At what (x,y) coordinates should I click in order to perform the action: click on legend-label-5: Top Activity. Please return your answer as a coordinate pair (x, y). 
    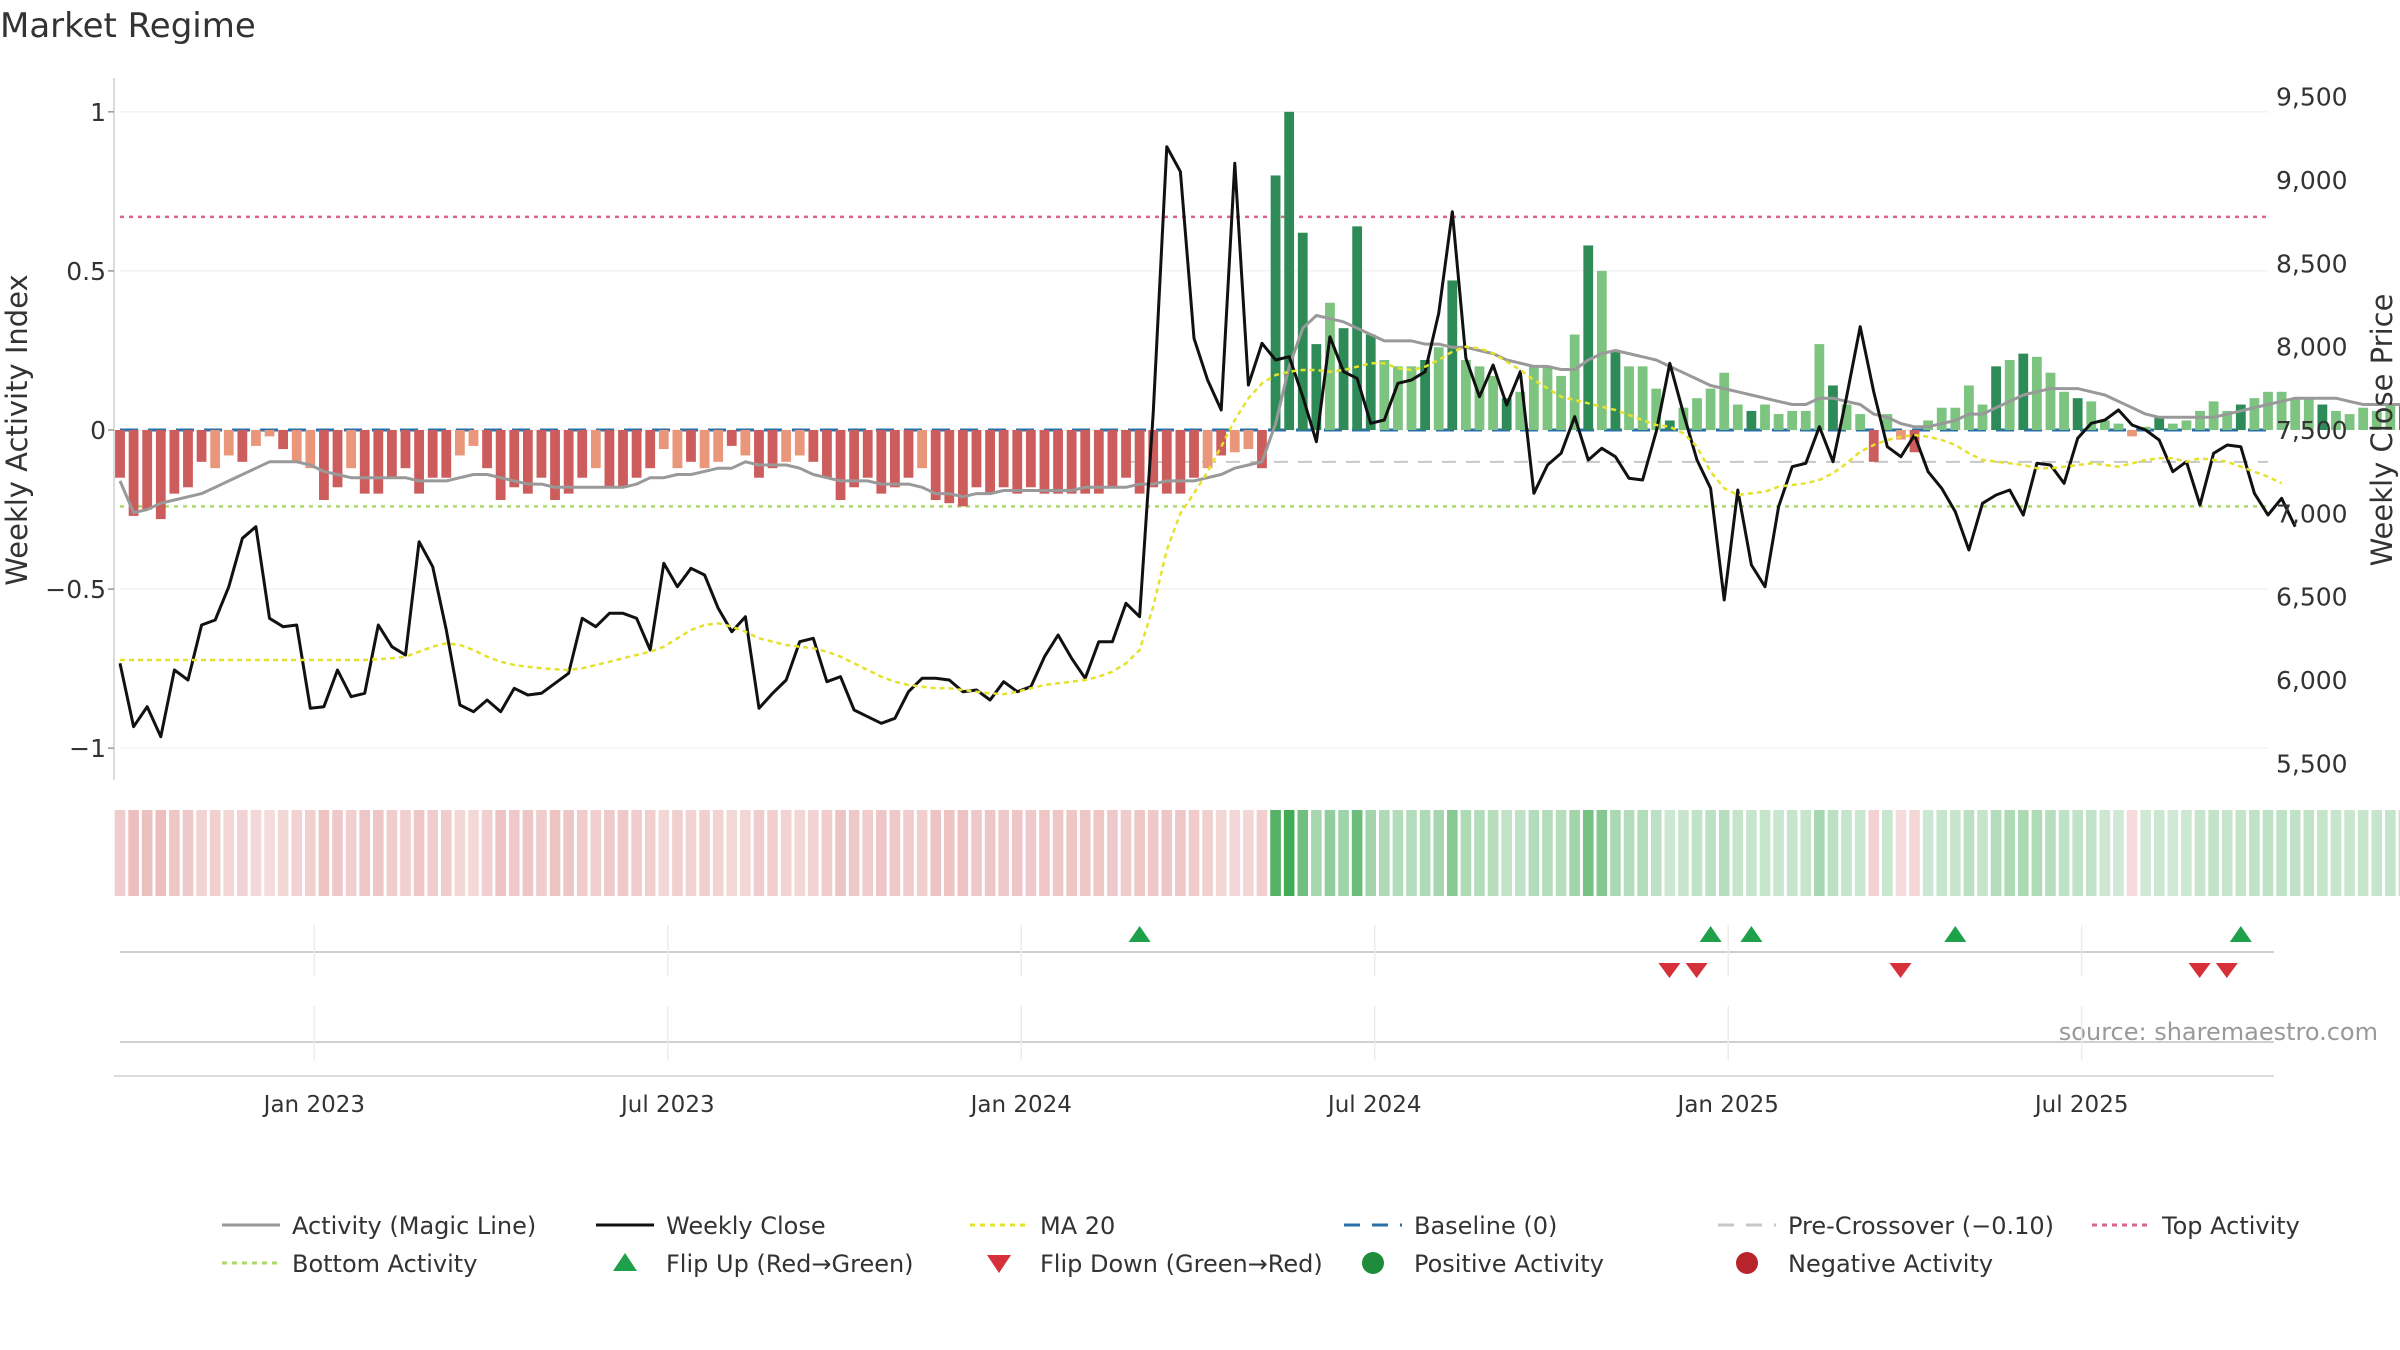
    Looking at the image, I should click on (2230, 1226).